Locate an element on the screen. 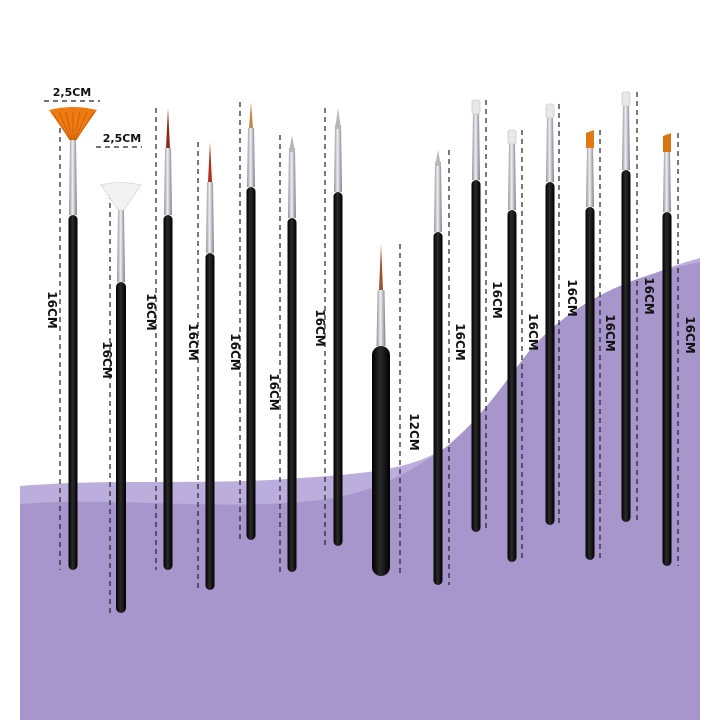  fan-brush-tip is located at coordinates (121, 196).